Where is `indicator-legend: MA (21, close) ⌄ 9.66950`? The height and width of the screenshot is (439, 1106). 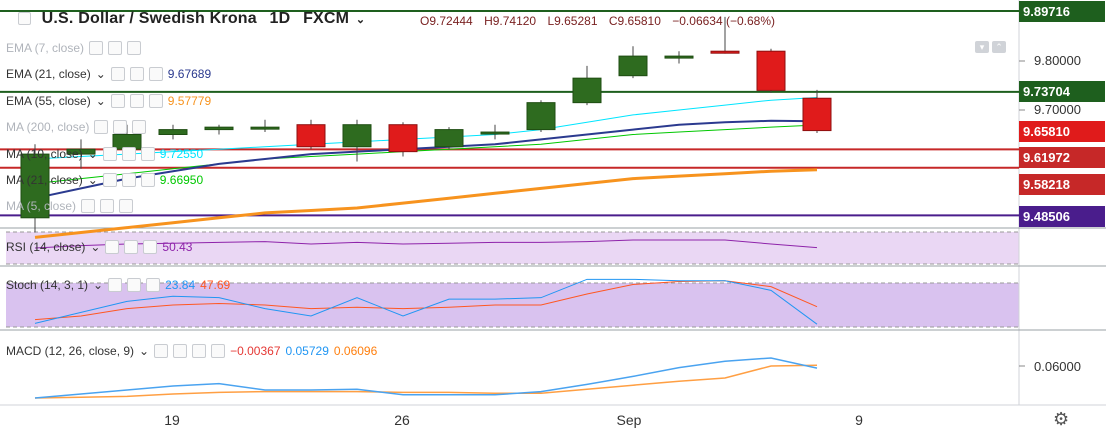 indicator-legend: MA (21, close) ⌄ 9.66950 is located at coordinates (104, 180).